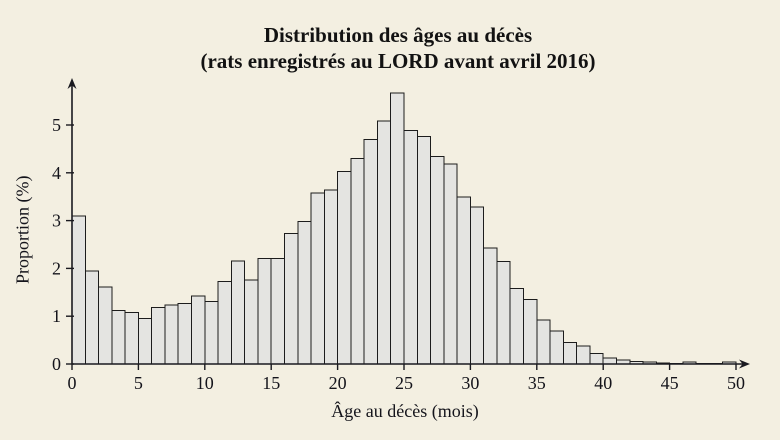 The height and width of the screenshot is (440, 780). What do you see at coordinates (405, 411) in the screenshot?
I see `x-axis-label: Âge au décès (mois)` at bounding box center [405, 411].